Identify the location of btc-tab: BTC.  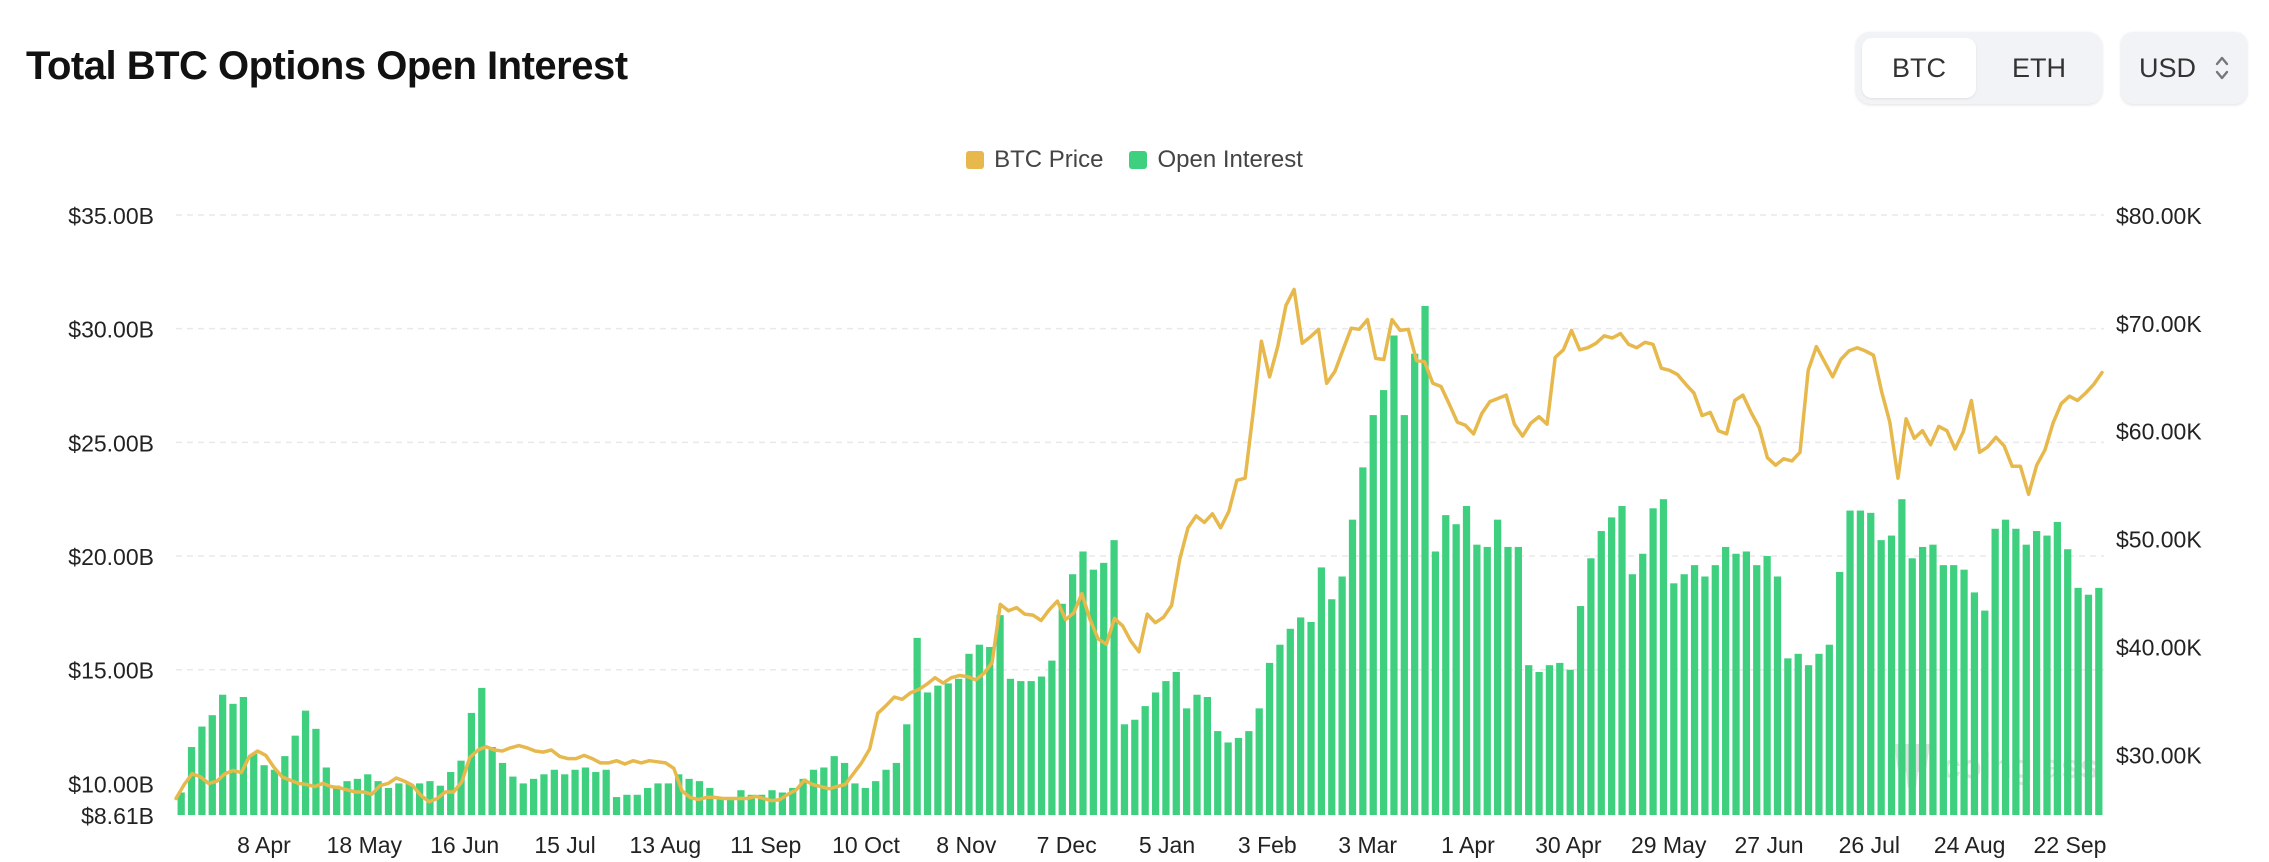
(1919, 68).